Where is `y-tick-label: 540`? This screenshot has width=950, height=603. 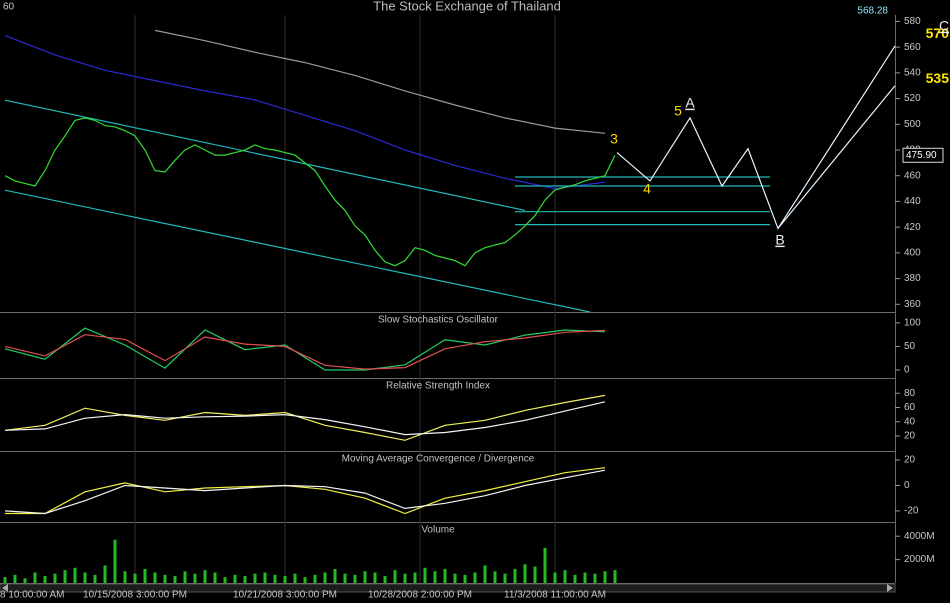
y-tick-label: 540 is located at coordinates (912, 72).